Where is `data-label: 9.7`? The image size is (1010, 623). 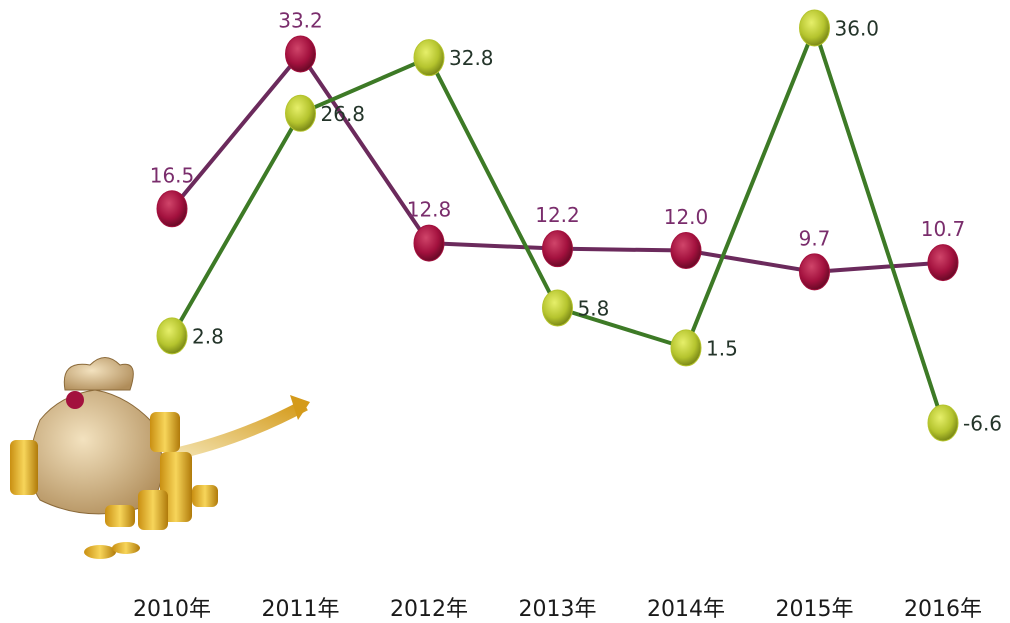
data-label: 9.7 is located at coordinates (815, 238).